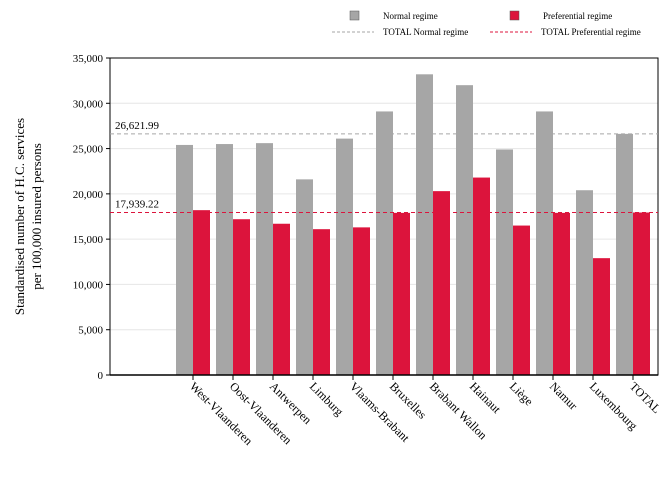 This screenshot has width=672, height=485. What do you see at coordinates (137, 126) in the screenshot?
I see `reference-line-label: 26,621.99` at bounding box center [137, 126].